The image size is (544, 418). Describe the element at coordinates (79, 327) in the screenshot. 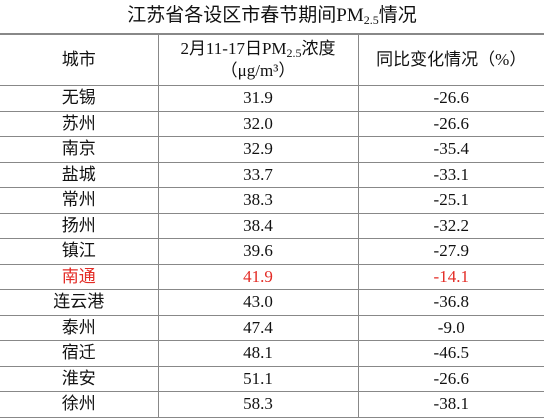

I see `table-cell: 泰州` at that location.